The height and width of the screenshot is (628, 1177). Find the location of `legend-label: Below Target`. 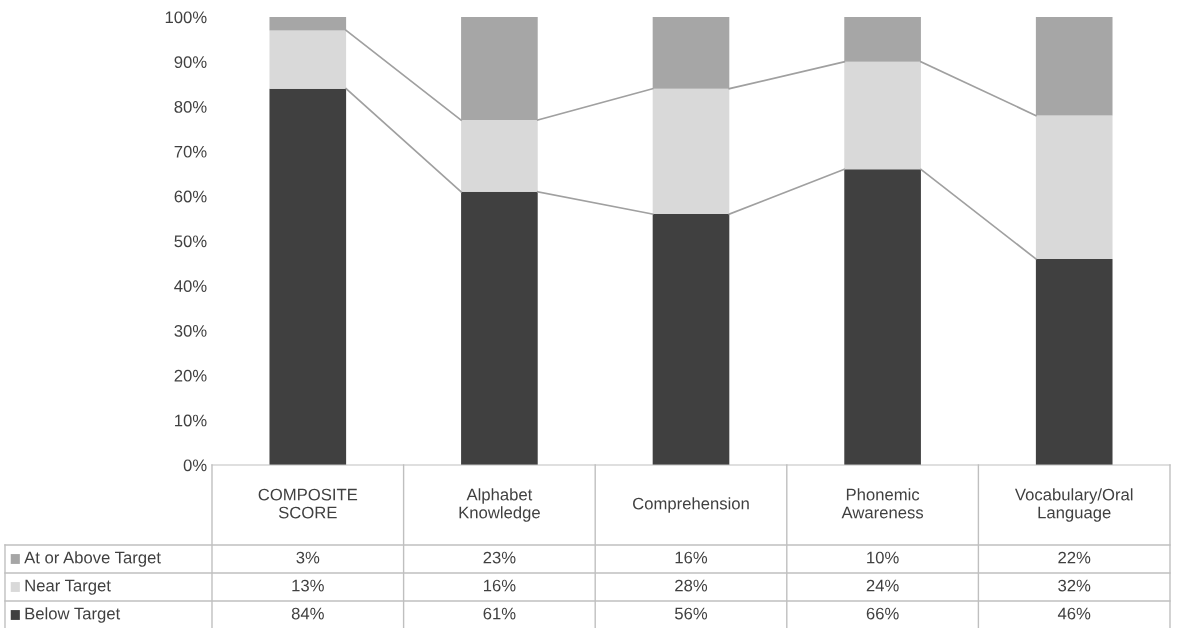

legend-label: Below Target is located at coordinates (73, 615).